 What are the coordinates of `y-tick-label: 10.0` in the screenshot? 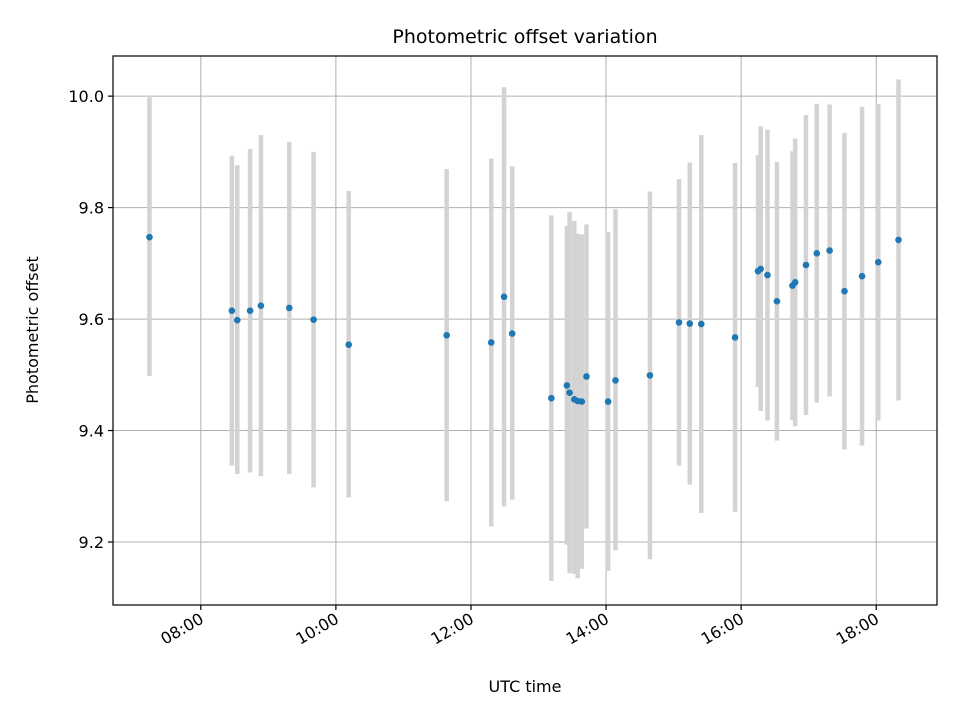 It's located at (86, 96).